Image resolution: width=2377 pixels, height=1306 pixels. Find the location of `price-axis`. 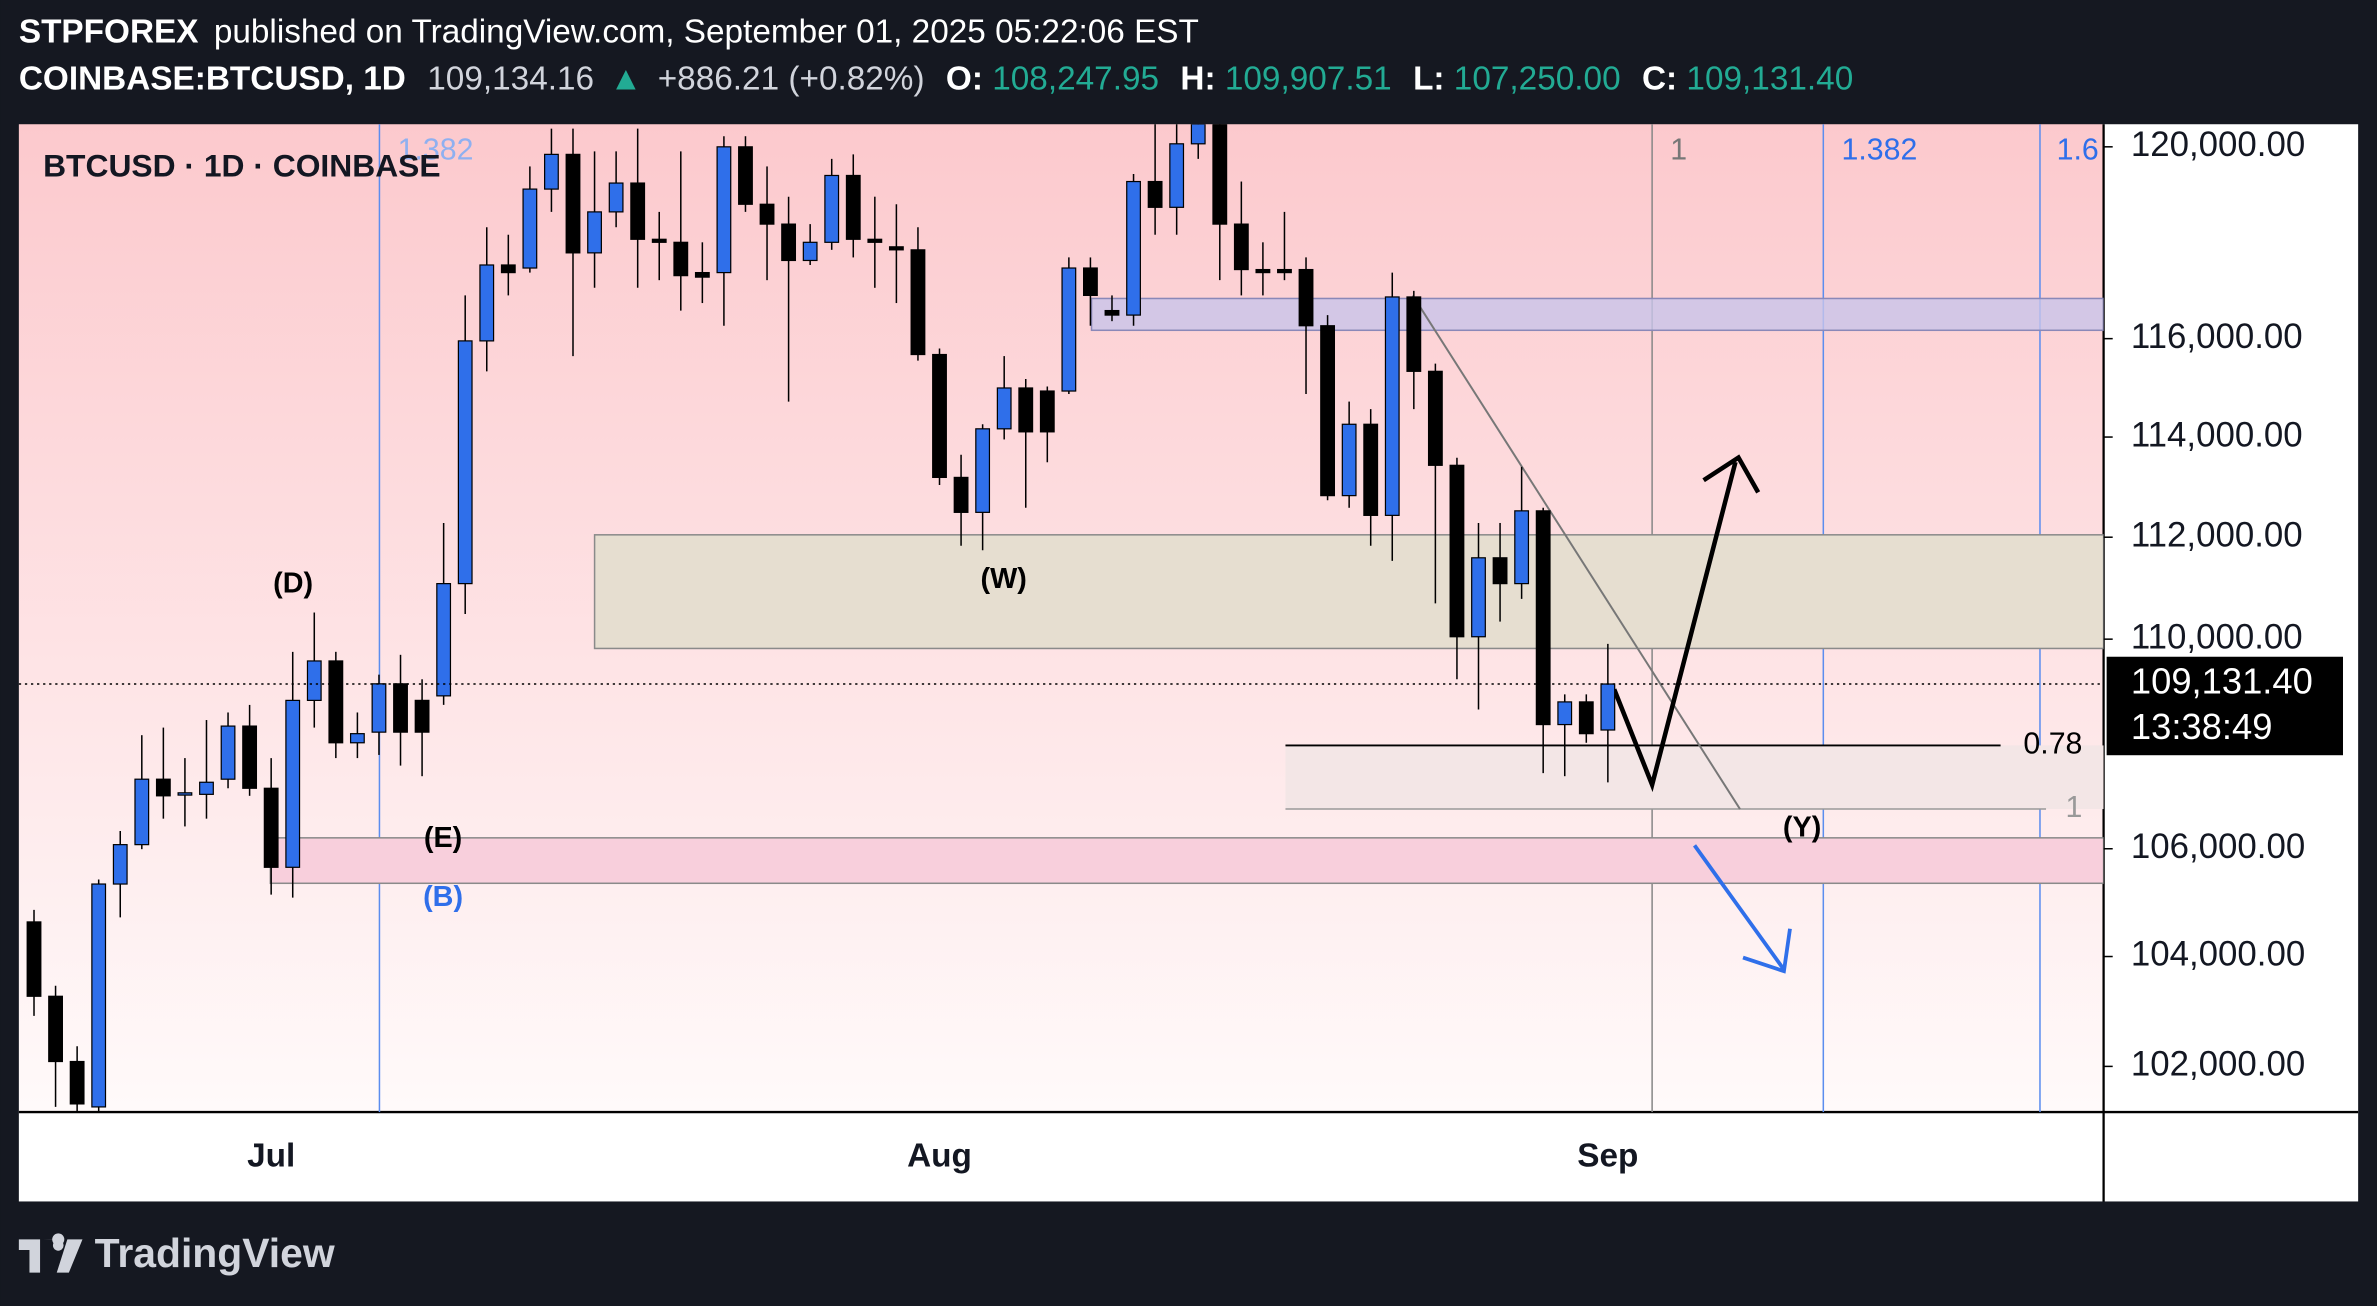

price-axis is located at coordinates (2231, 618).